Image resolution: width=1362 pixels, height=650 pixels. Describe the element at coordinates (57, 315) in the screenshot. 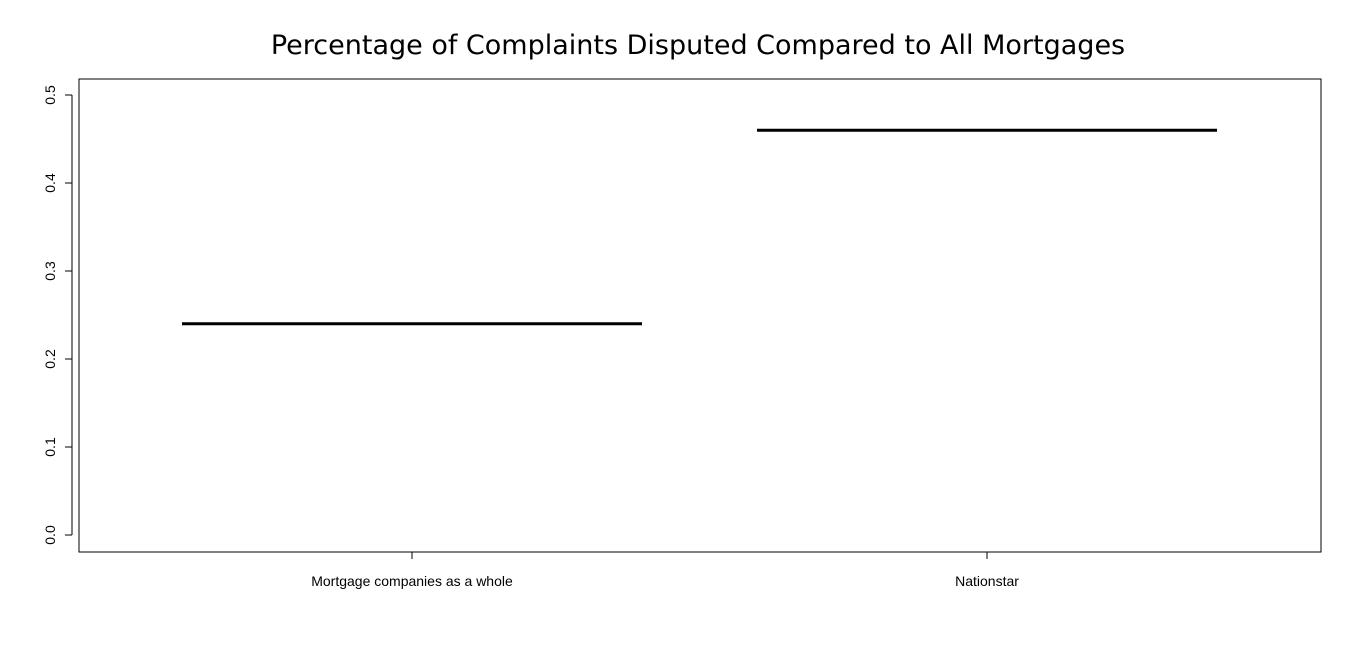

I see `y-axis: 0.0 0.1 0.2 0.3 0.4 0.5` at that location.